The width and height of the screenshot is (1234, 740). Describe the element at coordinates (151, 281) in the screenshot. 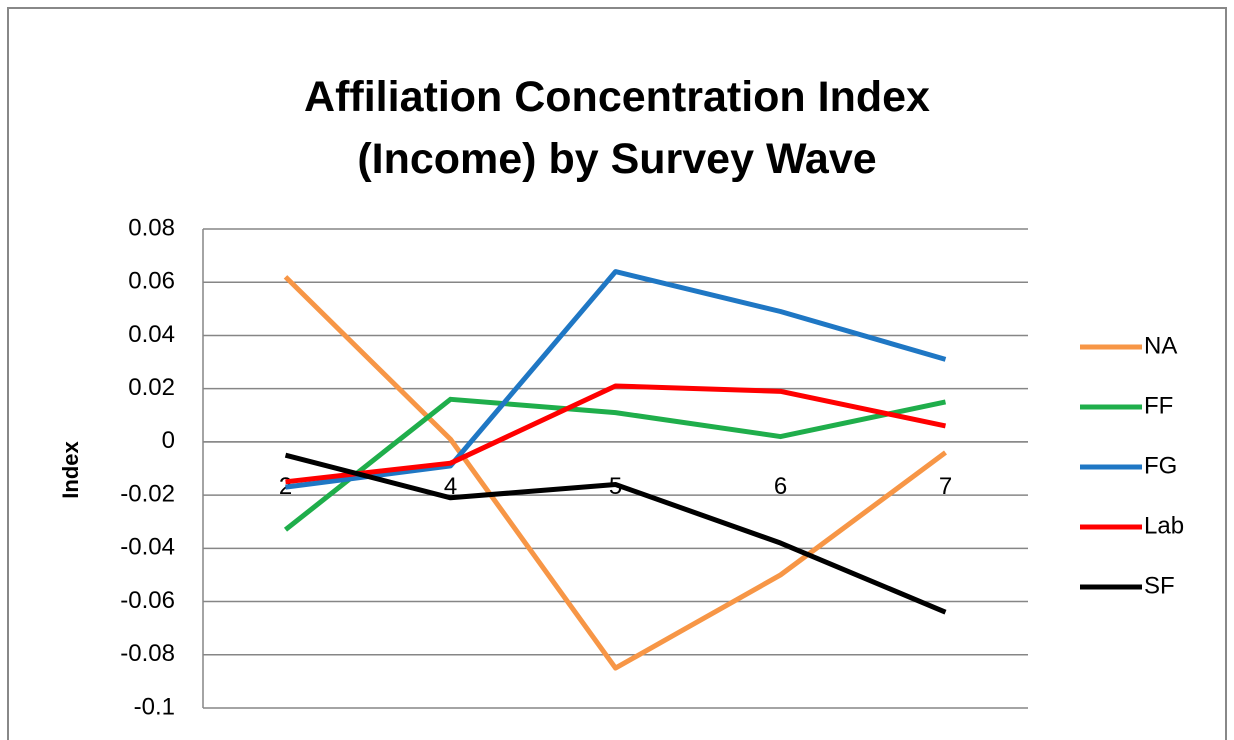

I see `y-tick-label: 0.06` at that location.